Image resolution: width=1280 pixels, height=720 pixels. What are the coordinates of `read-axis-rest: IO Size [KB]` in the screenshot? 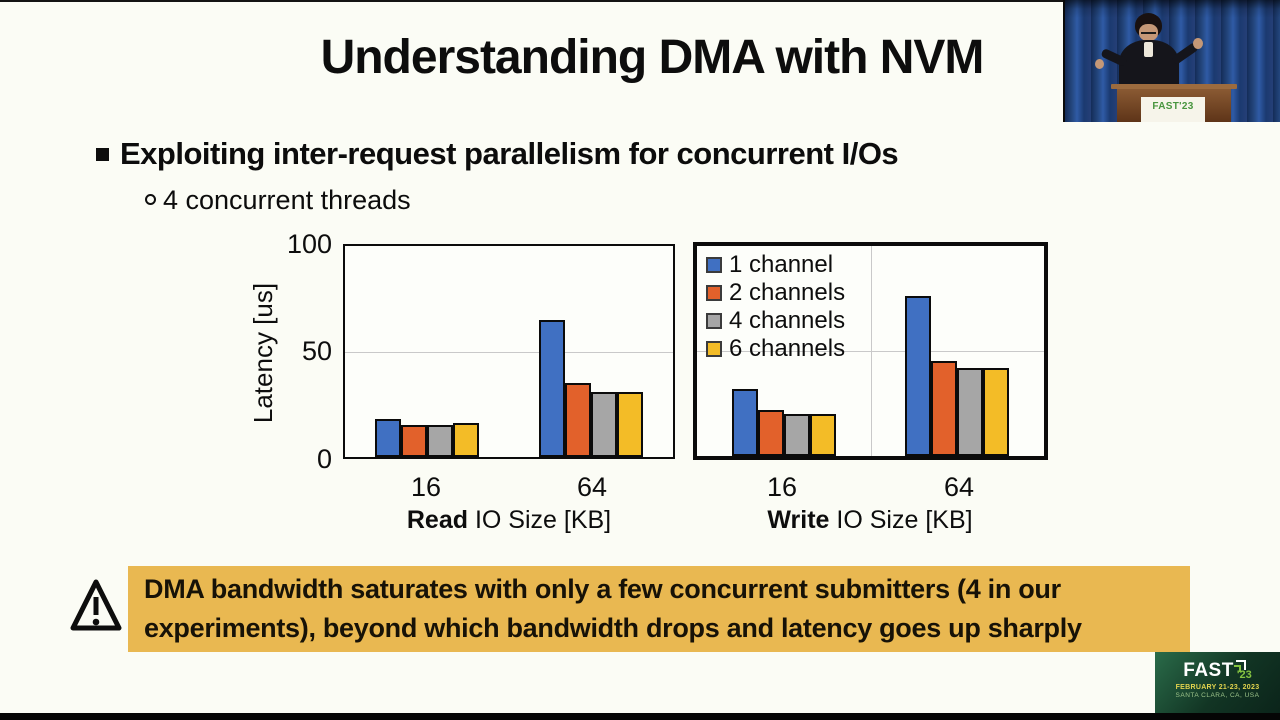 It's located at (540, 520).